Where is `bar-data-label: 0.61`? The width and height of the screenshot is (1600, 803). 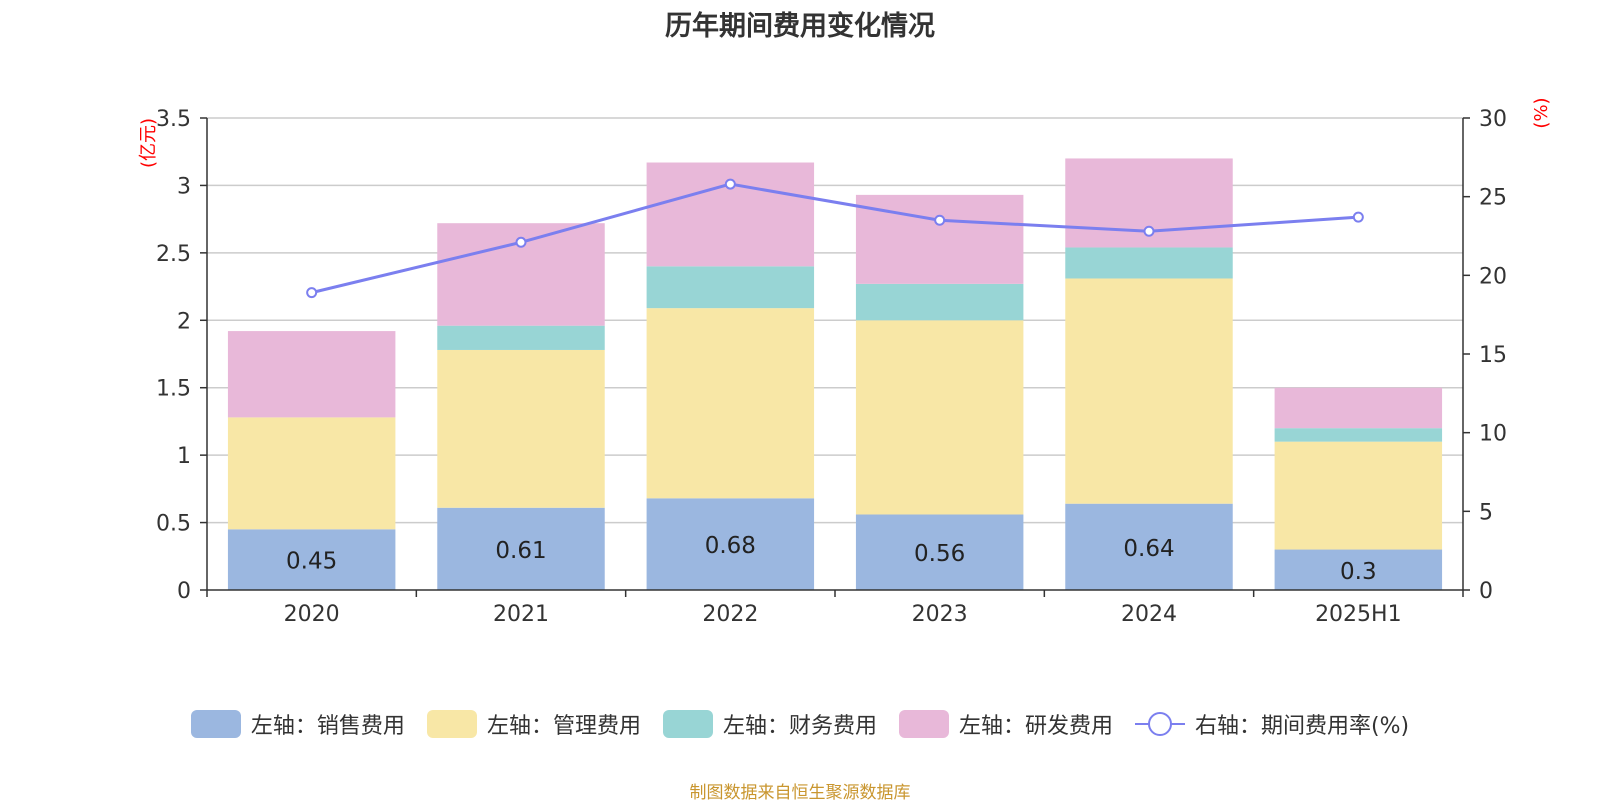
bar-data-label: 0.61 is located at coordinates (520, 551).